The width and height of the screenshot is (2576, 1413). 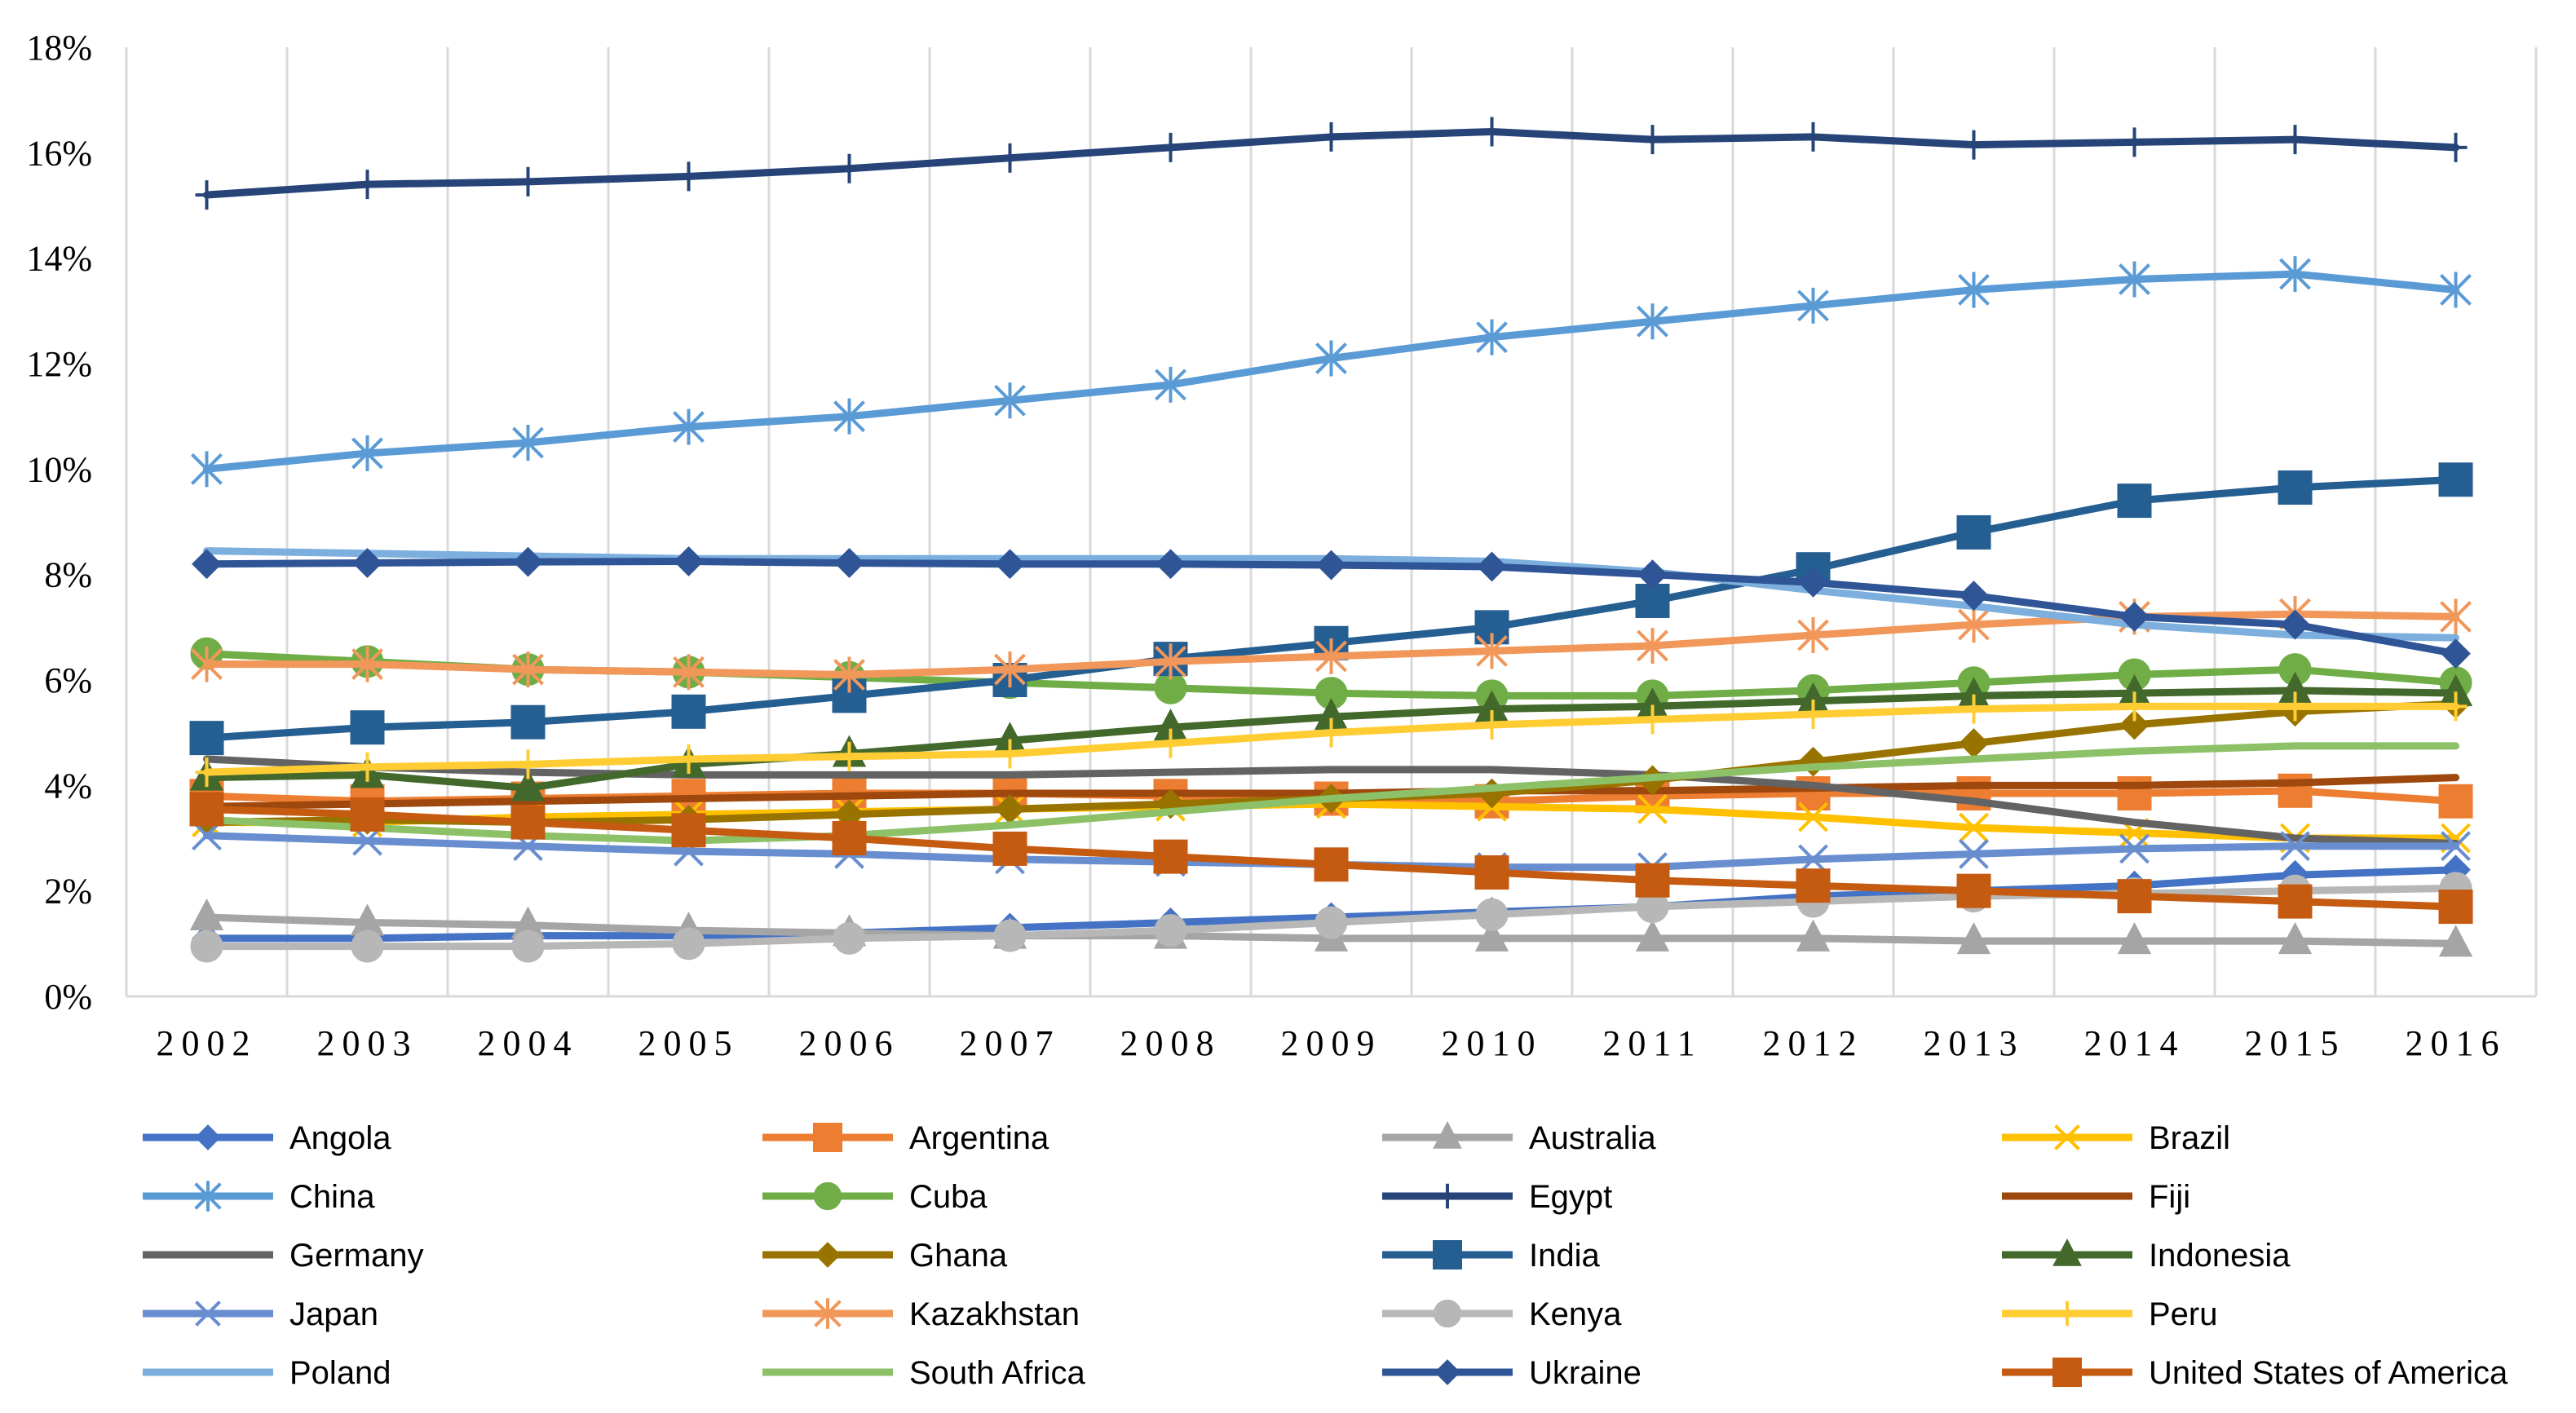 What do you see at coordinates (59, 469) in the screenshot?
I see `y-tick-label: 10%` at bounding box center [59, 469].